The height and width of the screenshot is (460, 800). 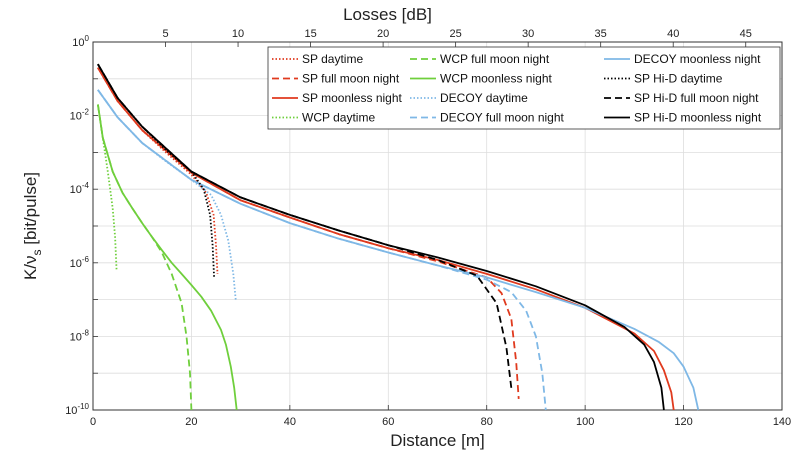 What do you see at coordinates (80, 335) in the screenshot?
I see `y-tick-label: 10⁻⁸` at bounding box center [80, 335].